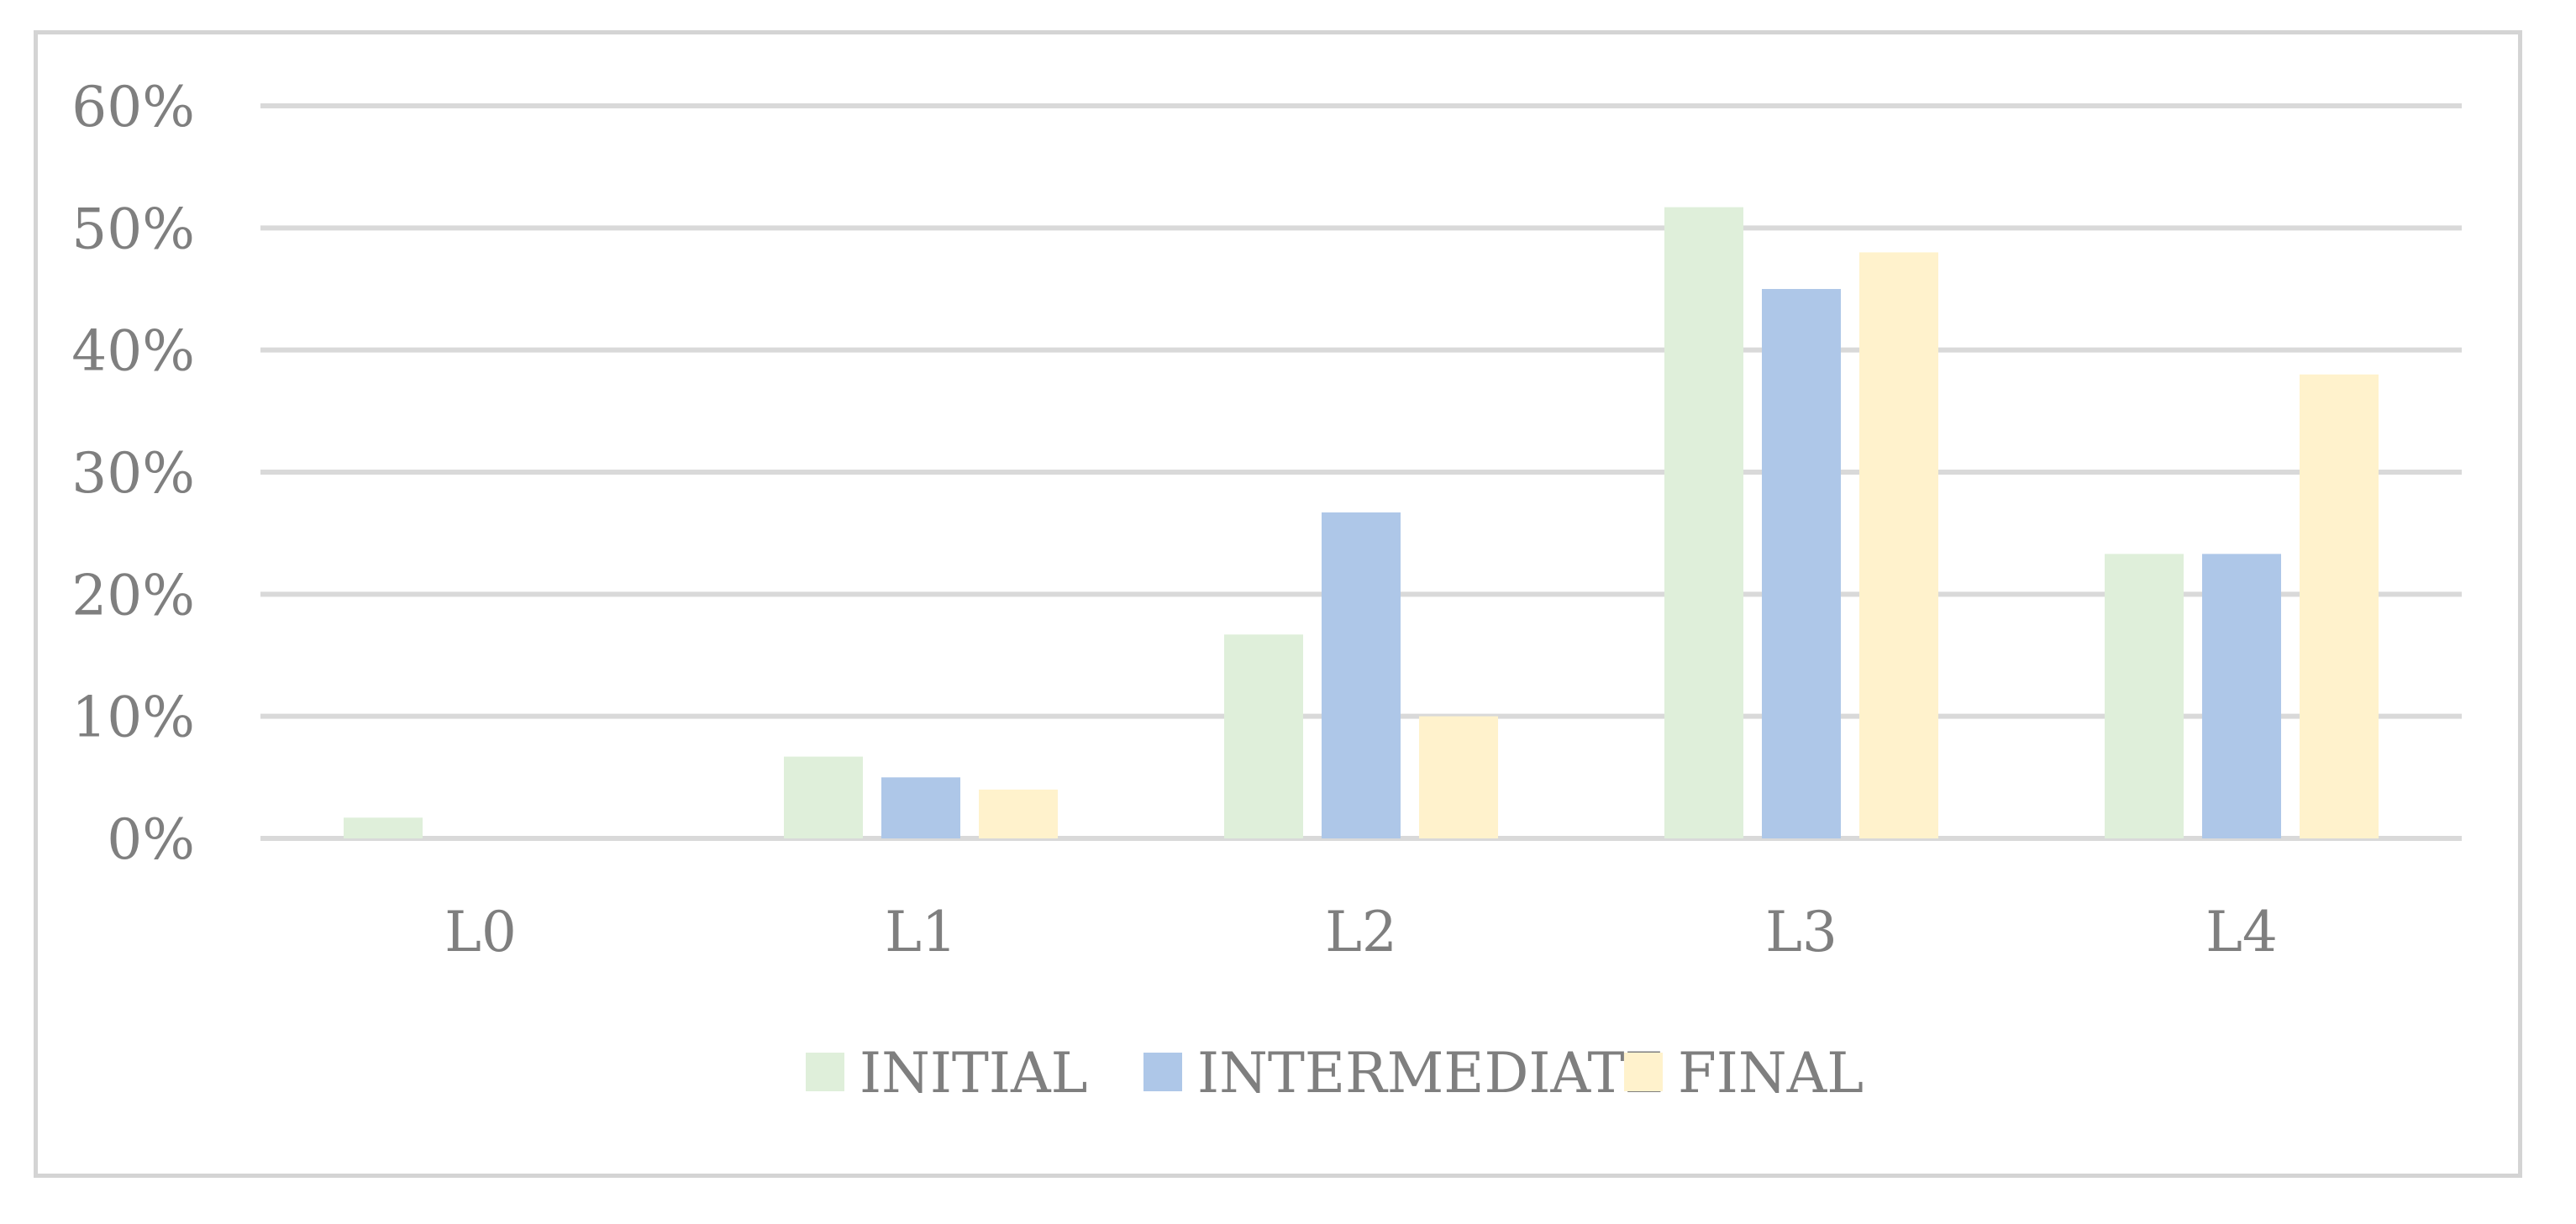 The width and height of the screenshot is (2576, 1224). I want to click on x-tick-label: L1, so click(921, 932).